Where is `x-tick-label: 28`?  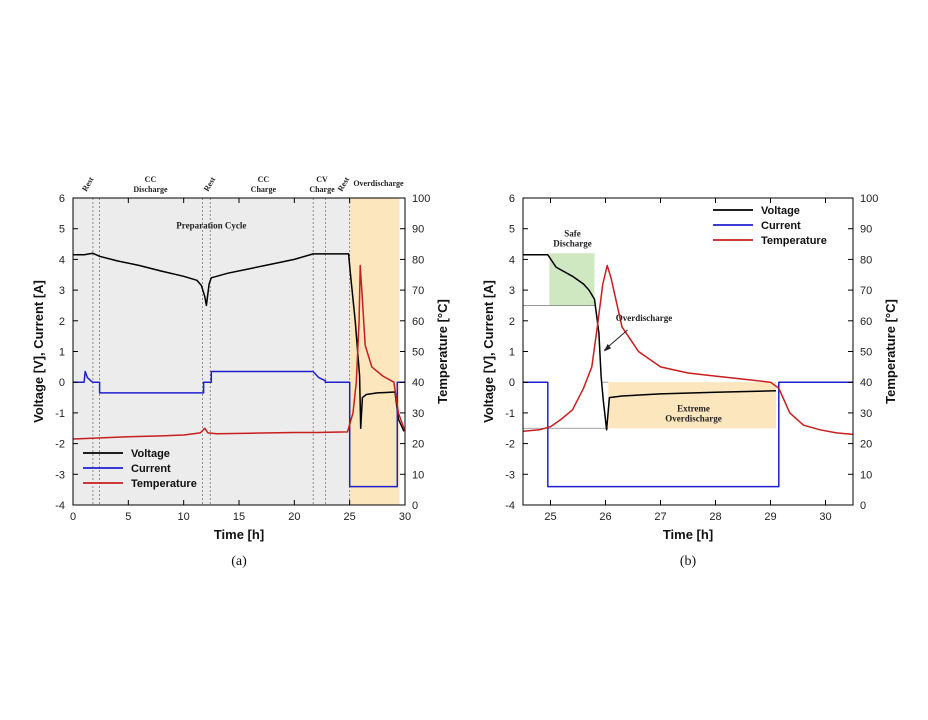
x-tick-label: 28 is located at coordinates (715, 517).